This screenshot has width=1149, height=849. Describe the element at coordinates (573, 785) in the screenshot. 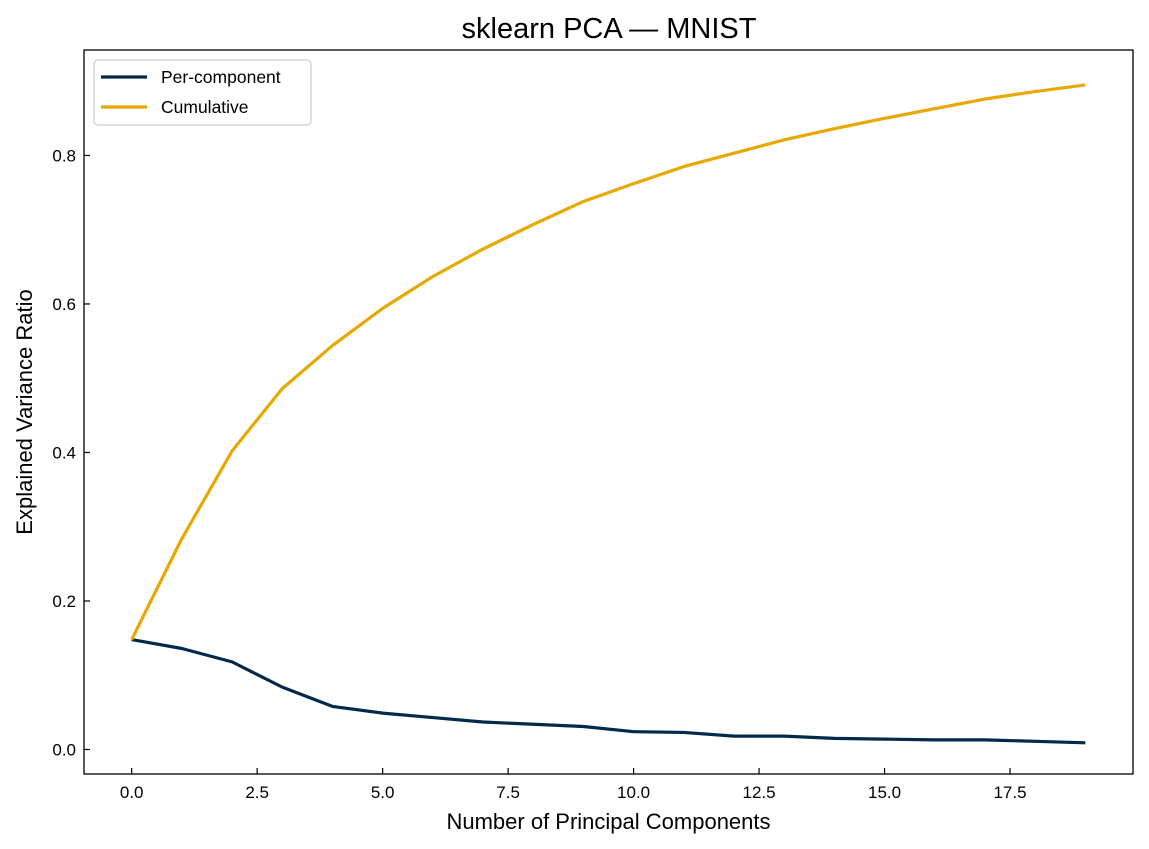

I see `x-axis: 0.0 2.5 5.0 7.5 10.0 12.5 15.0 17.5` at that location.